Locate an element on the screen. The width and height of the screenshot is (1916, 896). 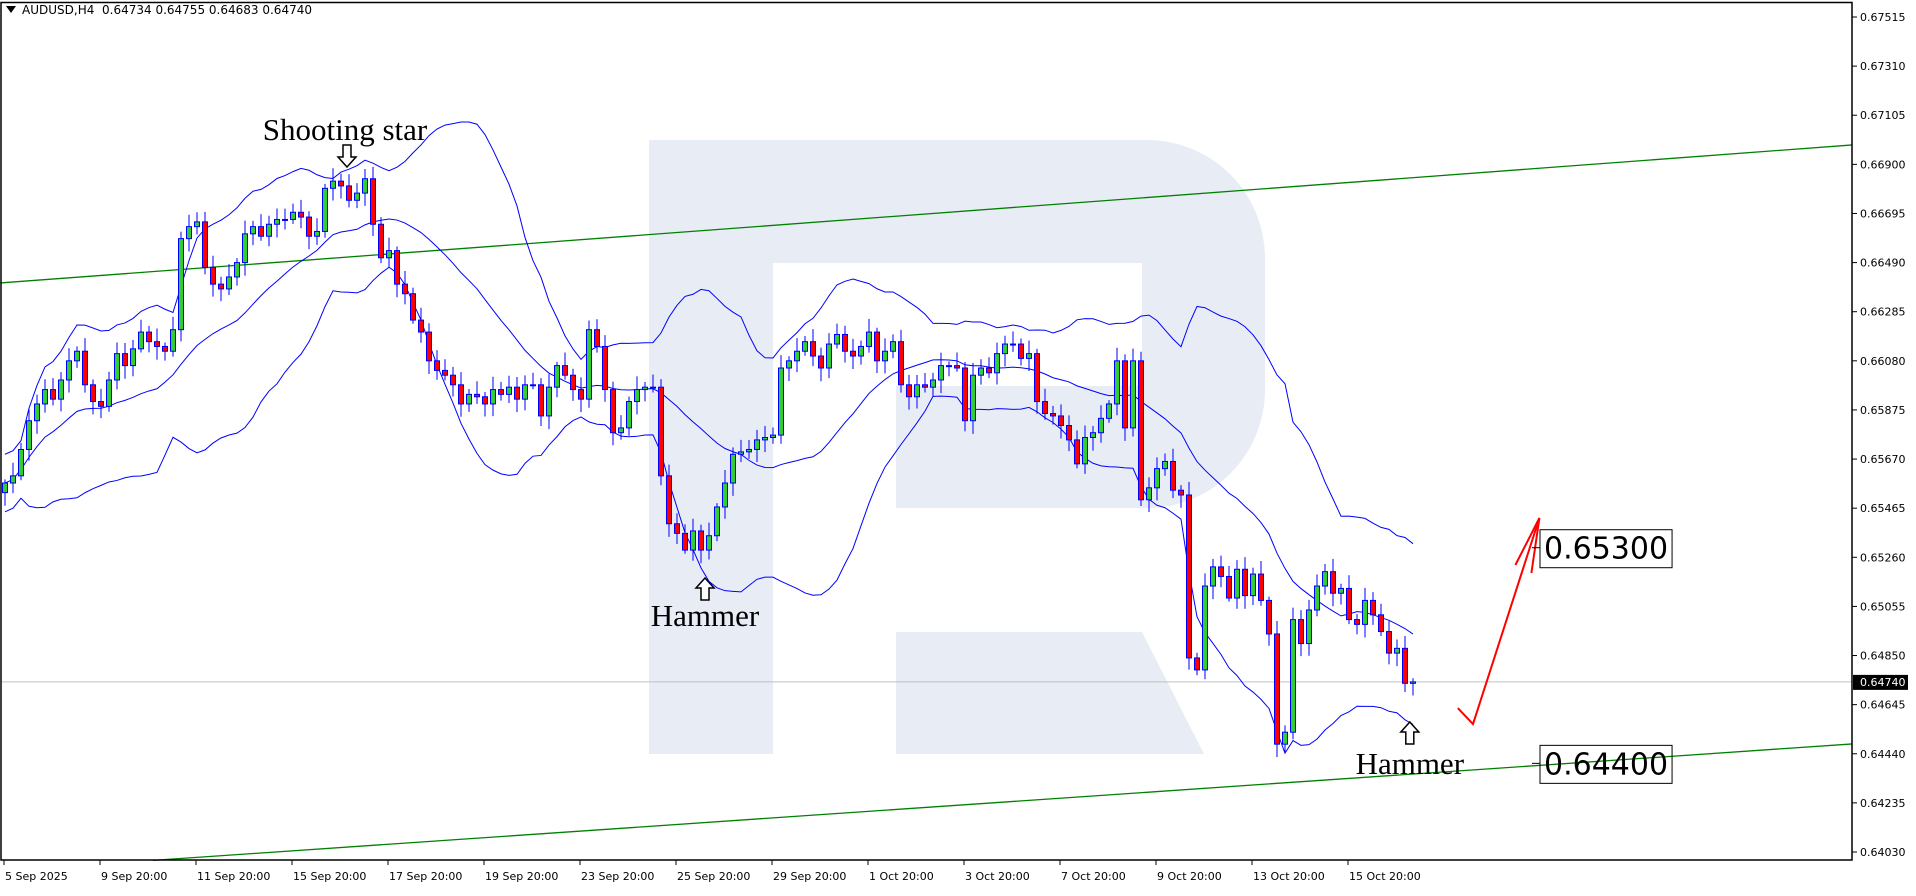
time-tick-label: 17 Sep 20:00 is located at coordinates (425, 876).